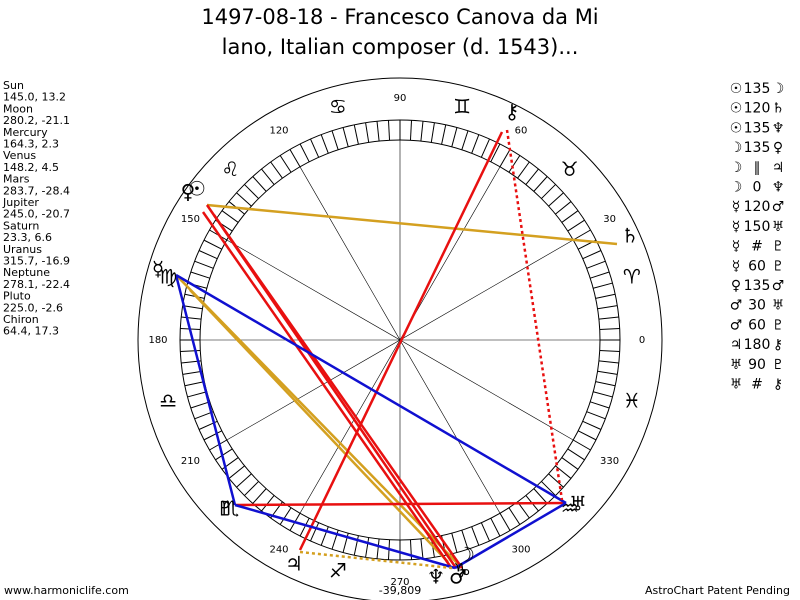 This screenshot has height=600, width=800. What do you see at coordinates (34, 97) in the screenshot?
I see `planet-coords: 145.0, 13.2` at bounding box center [34, 97].